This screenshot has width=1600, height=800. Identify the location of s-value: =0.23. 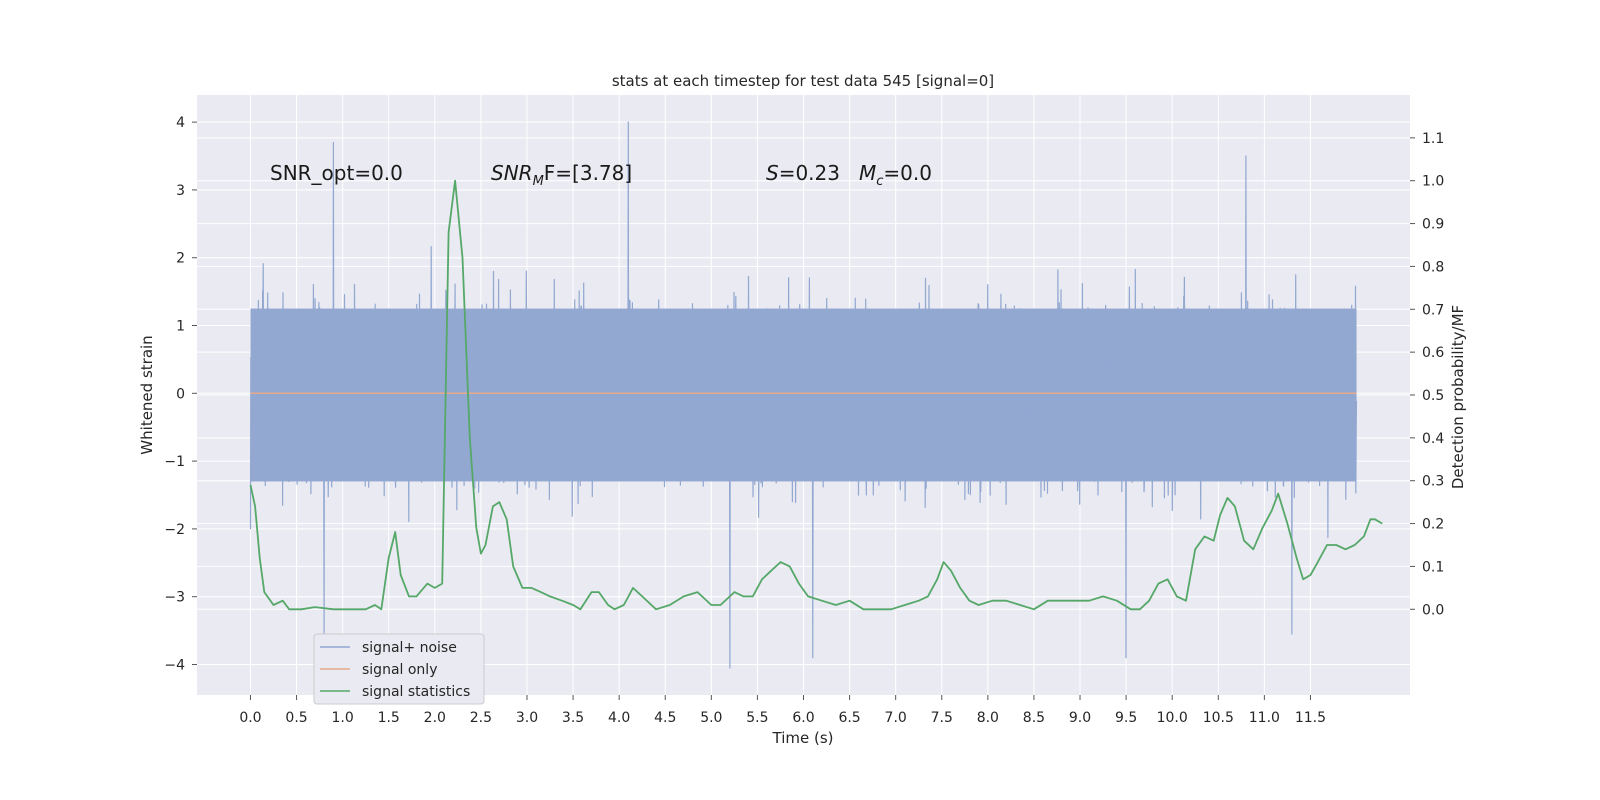
(809, 173).